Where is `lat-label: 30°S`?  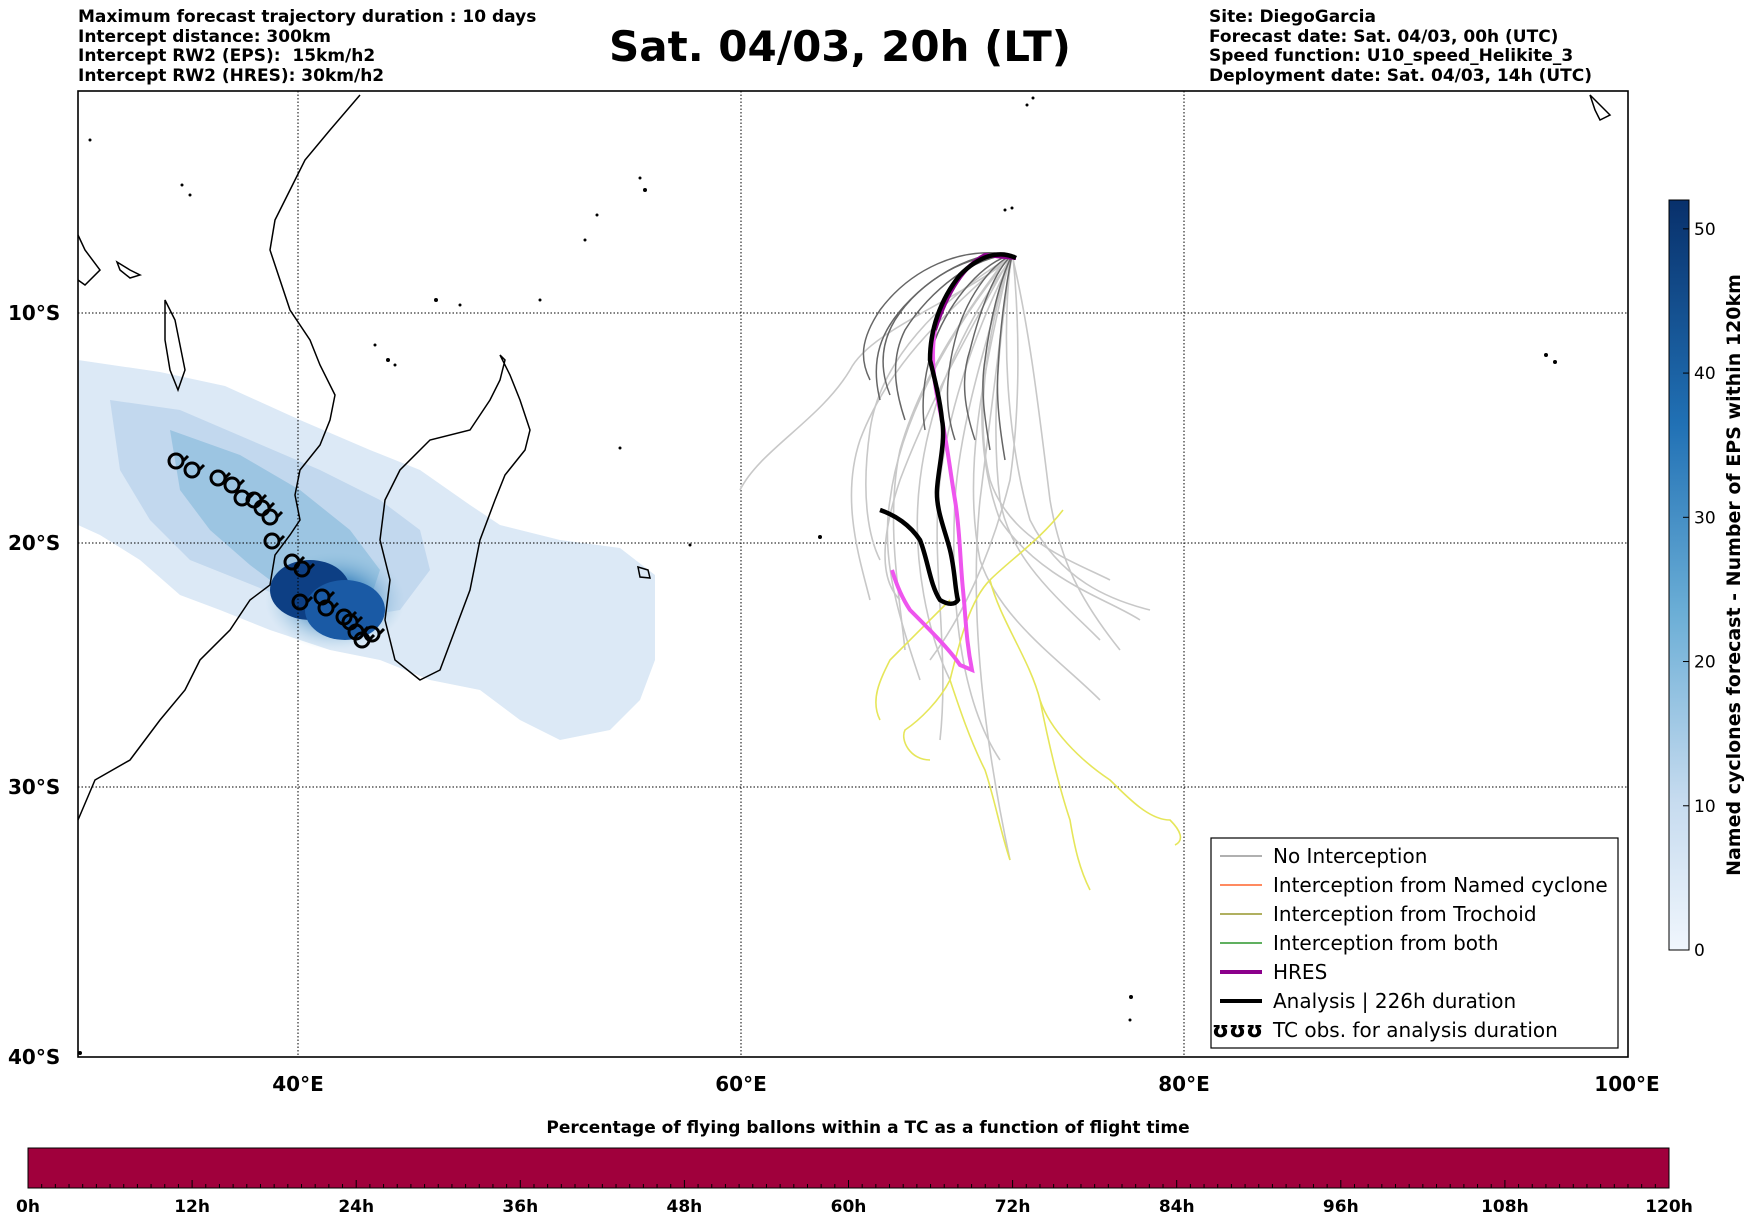 lat-label: 30°S is located at coordinates (34, 787).